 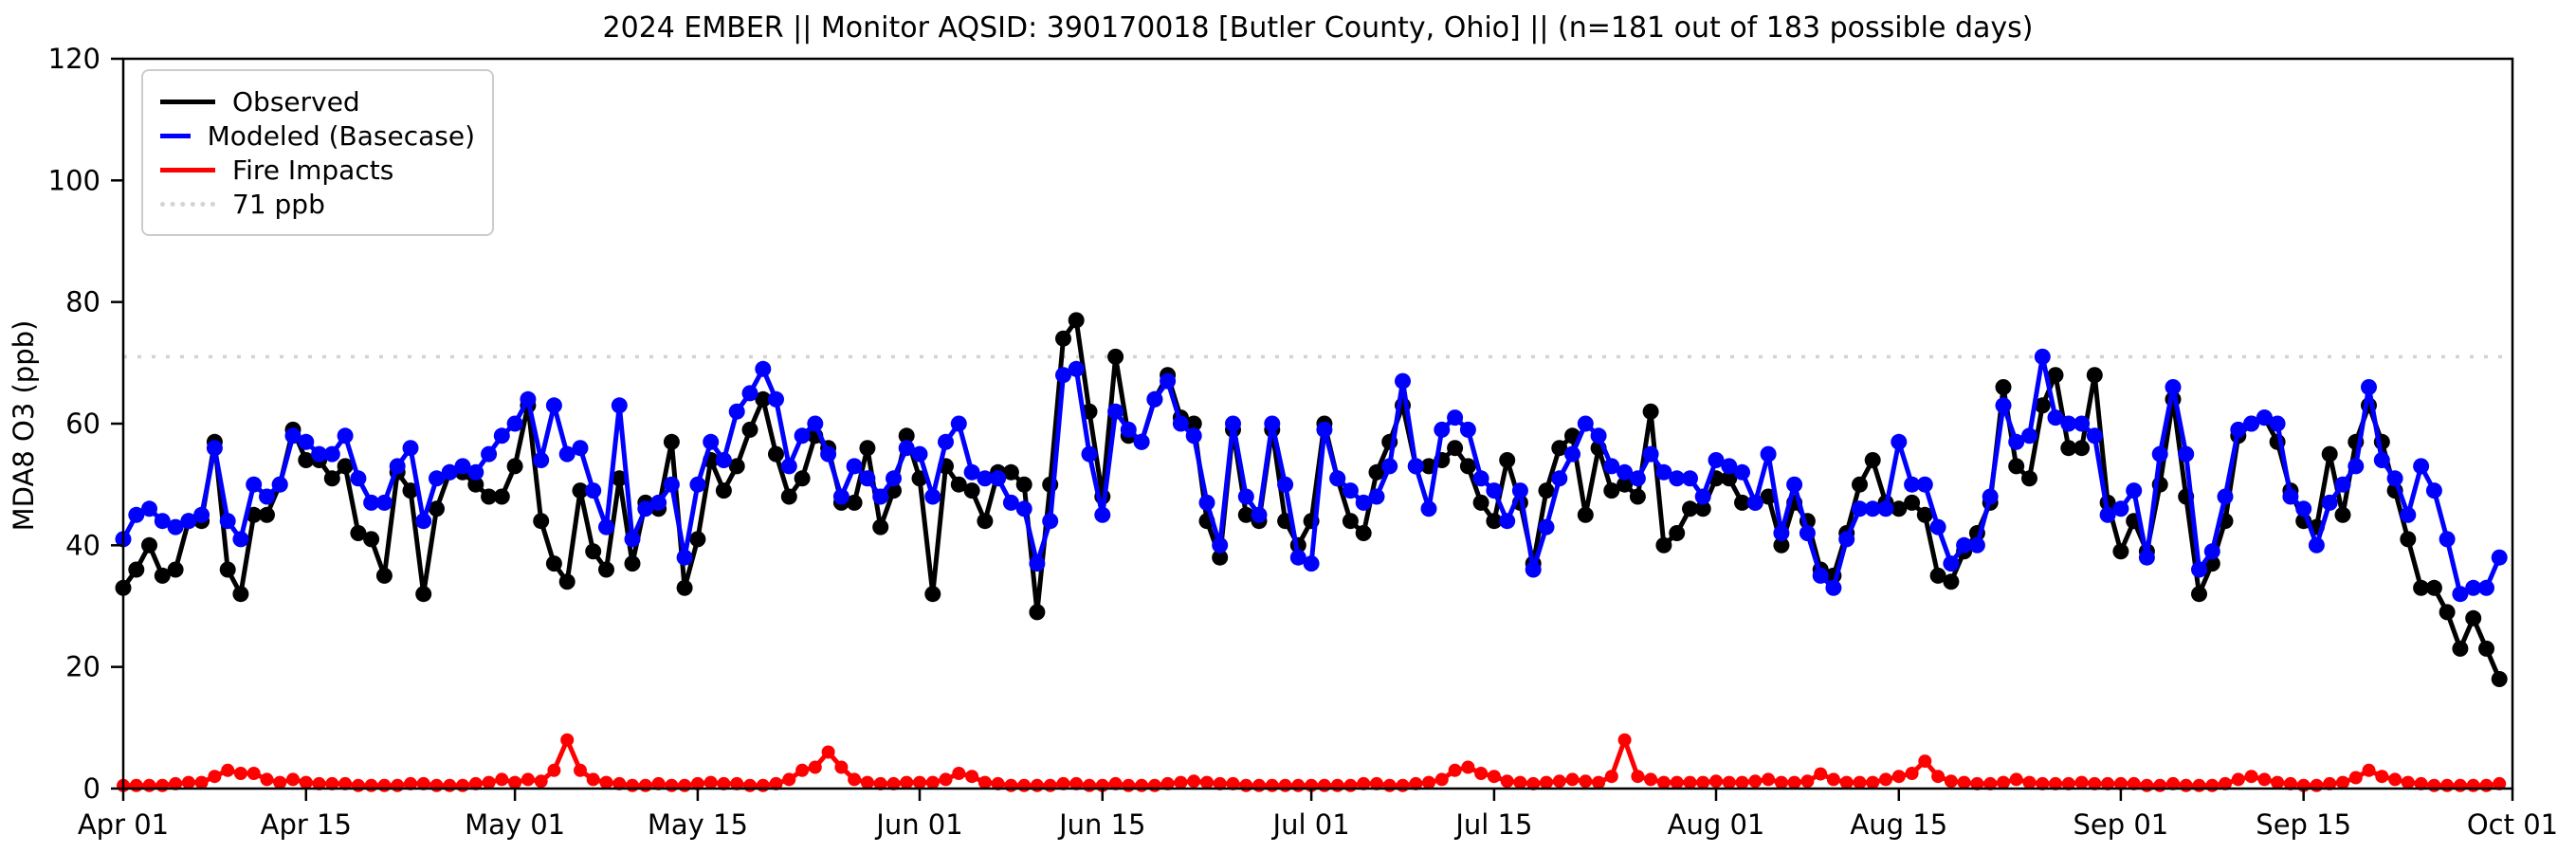 What do you see at coordinates (2303, 824) in the screenshot?
I see `x-tick-label: Sep 15` at bounding box center [2303, 824].